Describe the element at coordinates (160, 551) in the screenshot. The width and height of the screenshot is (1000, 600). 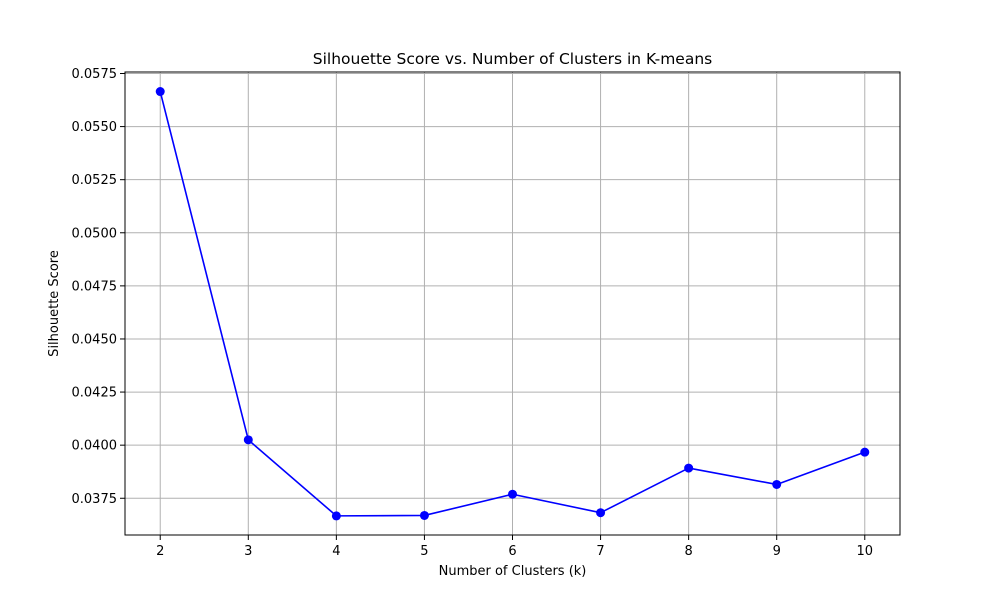
I see `x-tick-label: 2` at that location.